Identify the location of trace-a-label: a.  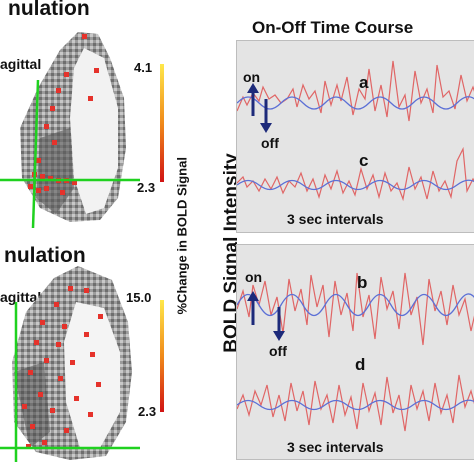
(364, 82).